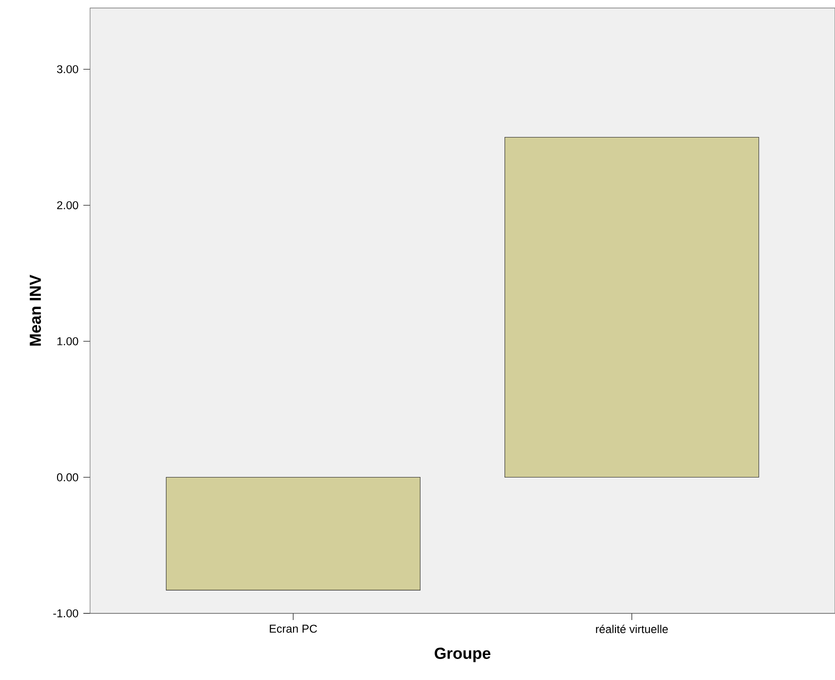  I want to click on x-axis-title: Groupe, so click(462, 655).